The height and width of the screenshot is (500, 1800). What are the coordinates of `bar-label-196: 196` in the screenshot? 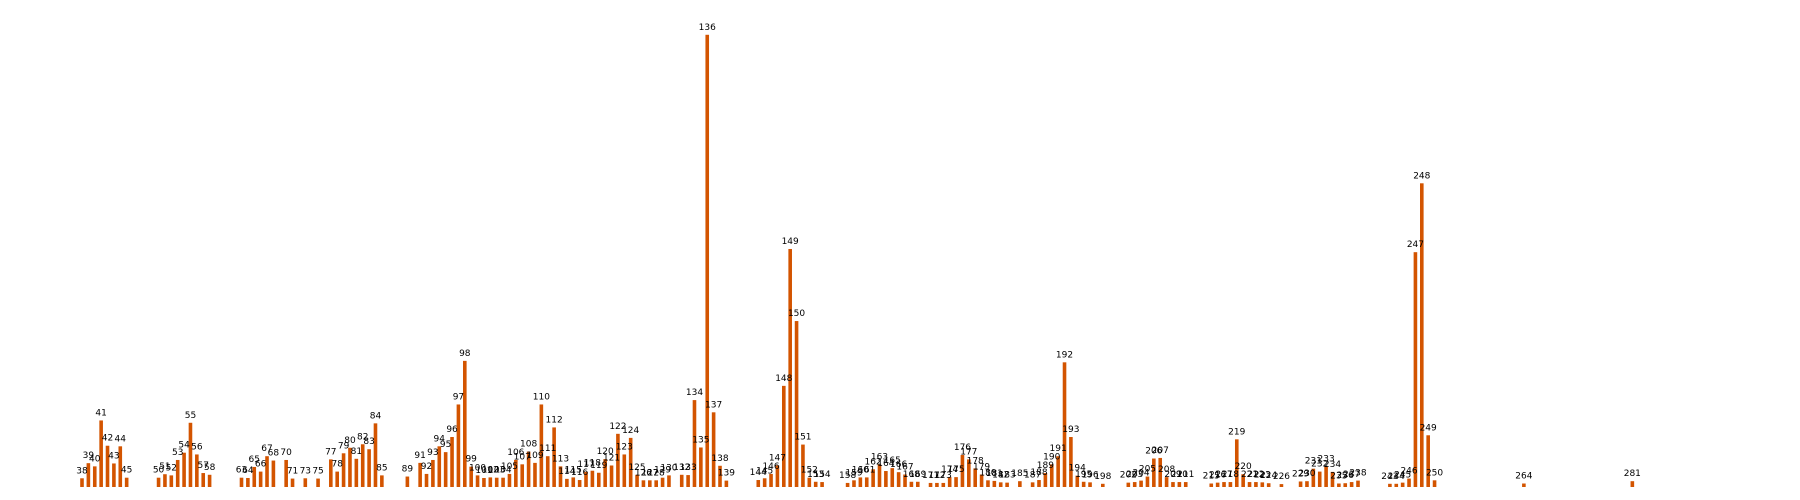 It's located at (1089, 475).